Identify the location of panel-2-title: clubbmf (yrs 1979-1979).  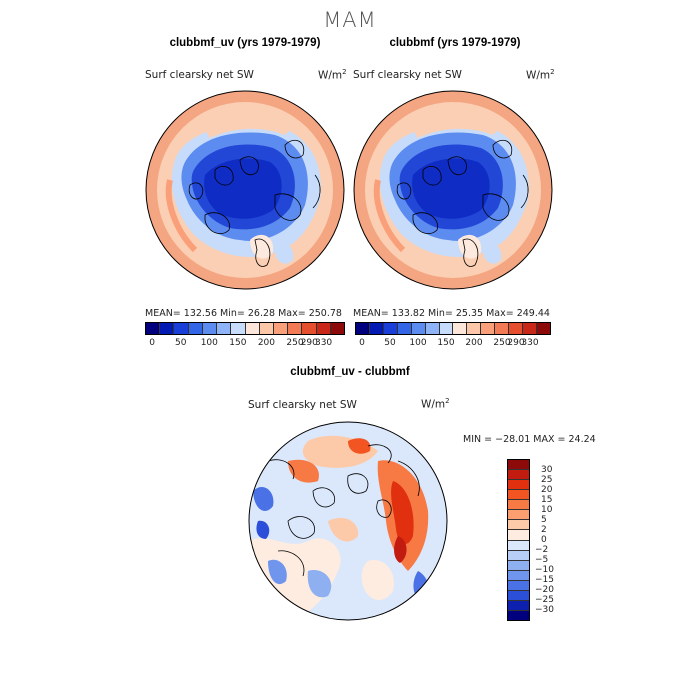
(455, 43).